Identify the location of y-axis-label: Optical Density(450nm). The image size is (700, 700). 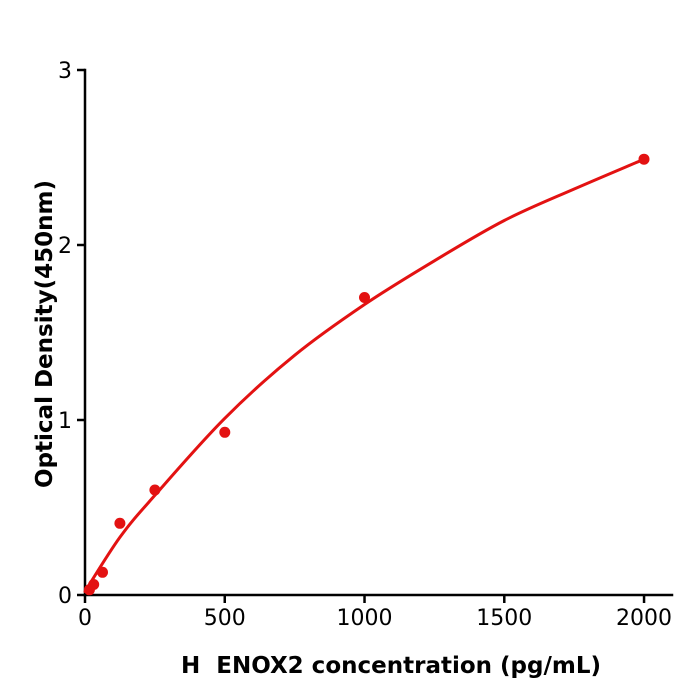
(45, 334).